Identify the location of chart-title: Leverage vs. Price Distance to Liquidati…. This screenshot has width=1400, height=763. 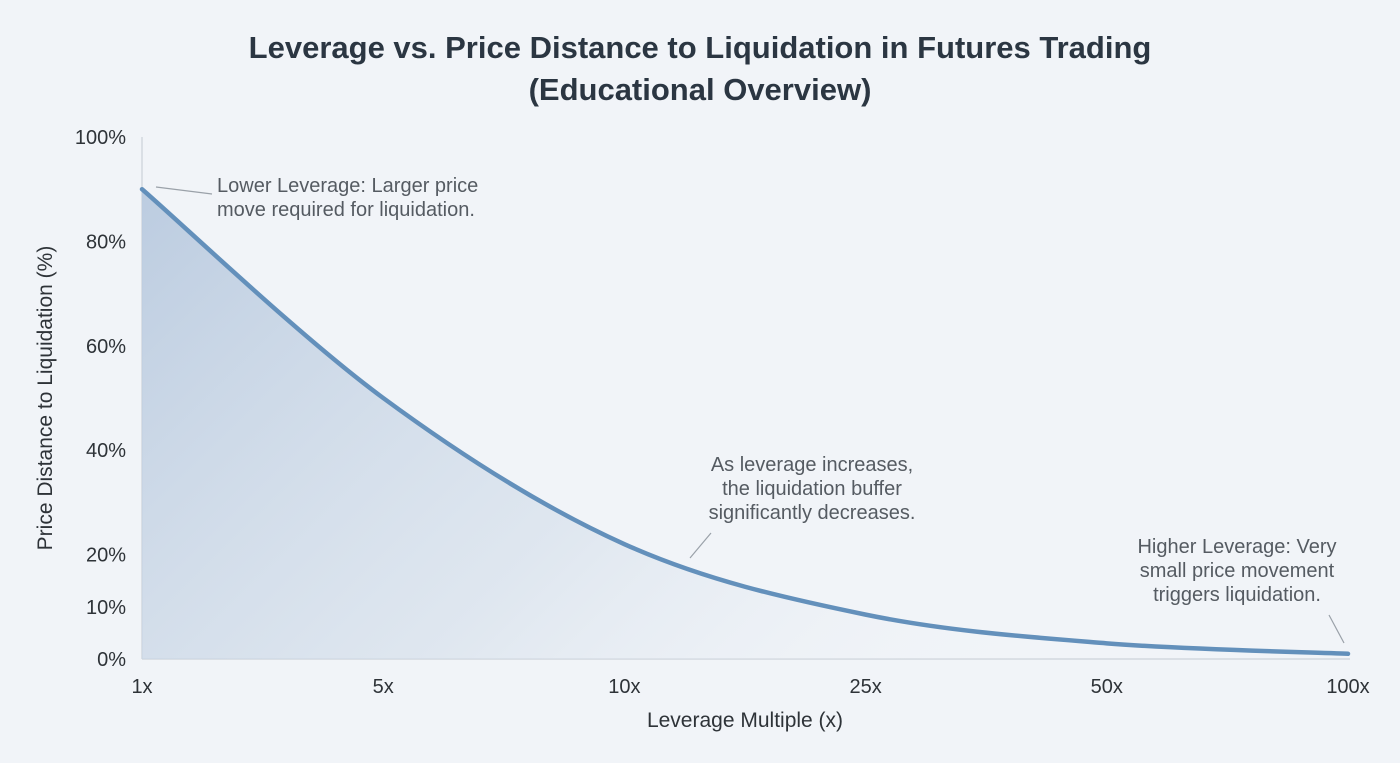
(700, 47).